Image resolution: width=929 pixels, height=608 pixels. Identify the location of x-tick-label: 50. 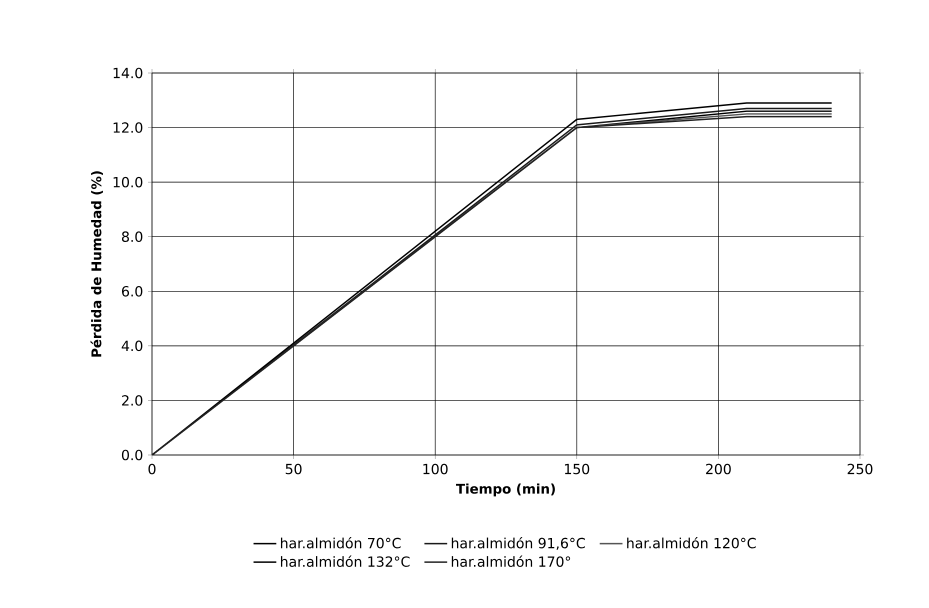
(294, 469).